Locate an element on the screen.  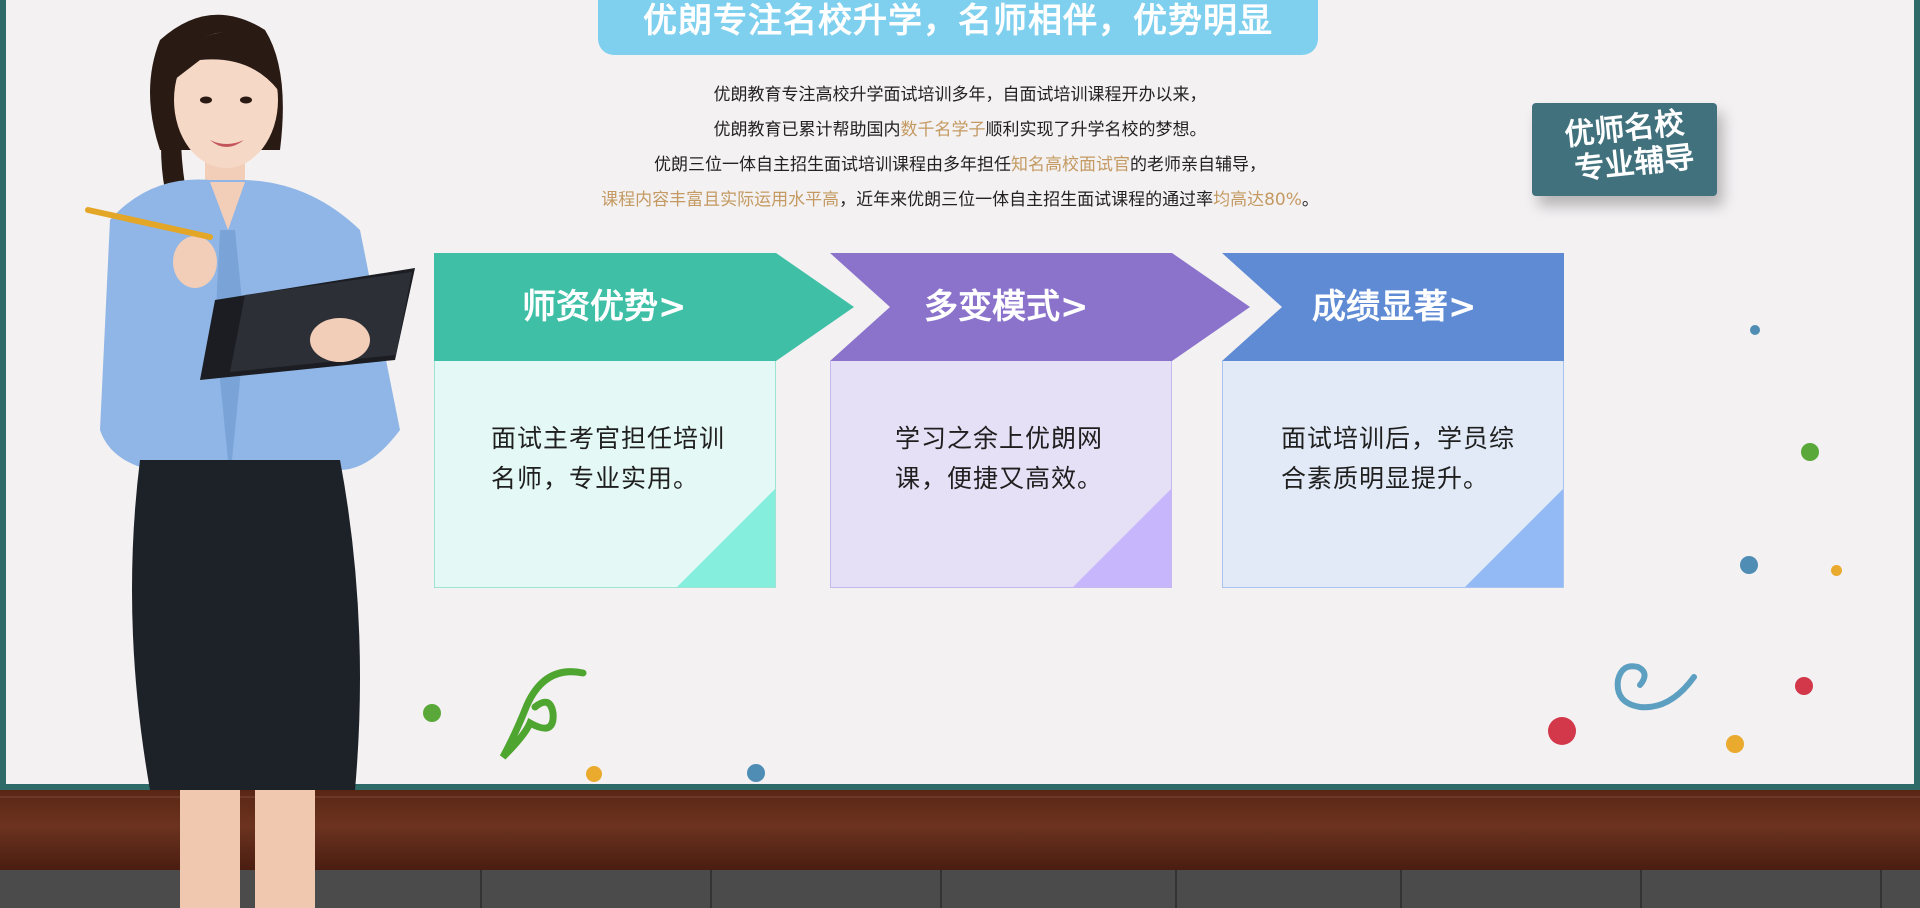
card-text: 学习之余上优朗网课，便捷又高效。 is located at coordinates (999, 458).